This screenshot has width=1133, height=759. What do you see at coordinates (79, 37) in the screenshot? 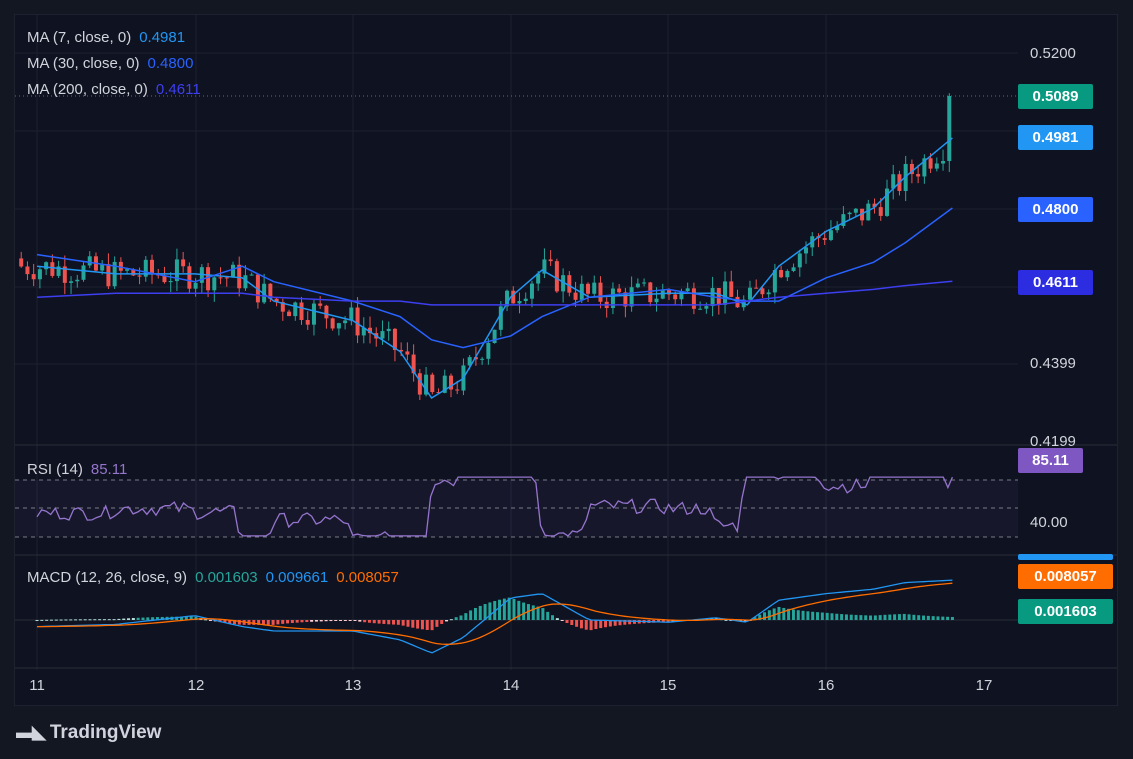
I see `legend-ma7-label: MA (7, close, 0)` at bounding box center [79, 37].